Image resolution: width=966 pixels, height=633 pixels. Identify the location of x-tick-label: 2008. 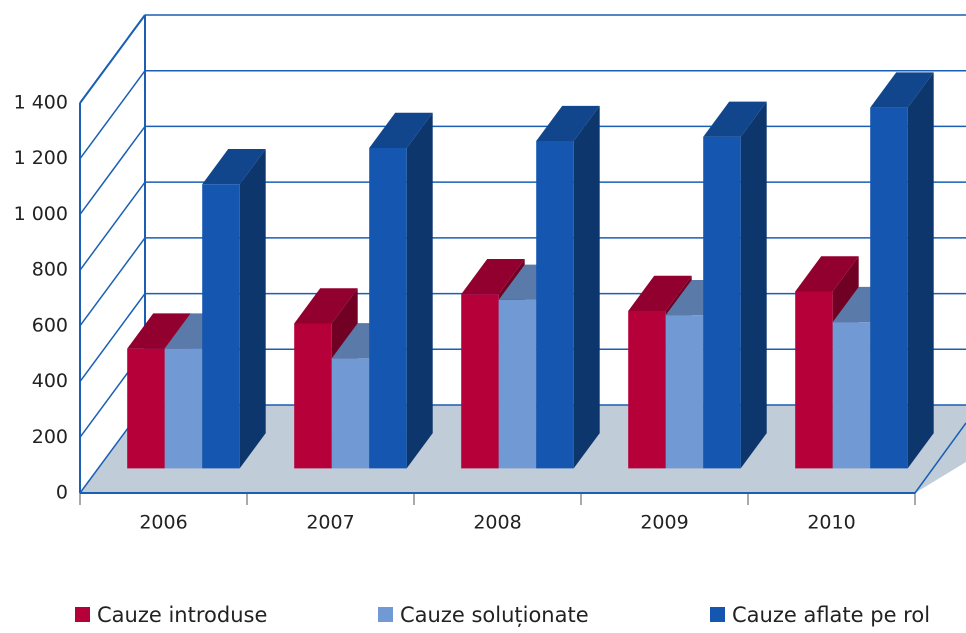
(497, 523).